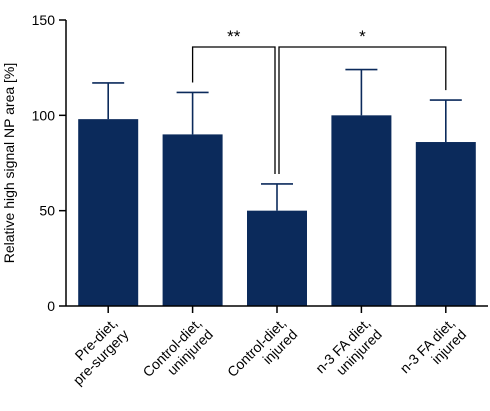 This screenshot has height=411, width=490. I want to click on y-tick-label: 0, so click(51, 306).